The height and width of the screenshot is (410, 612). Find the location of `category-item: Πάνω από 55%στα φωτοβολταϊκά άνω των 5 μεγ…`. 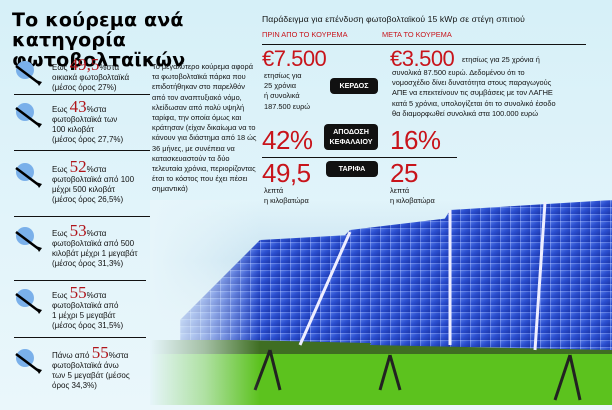

category-item: Πάνω από 55%στα φωτοβολταϊκά άνω των 5 μεγ… is located at coordinates (80, 367).